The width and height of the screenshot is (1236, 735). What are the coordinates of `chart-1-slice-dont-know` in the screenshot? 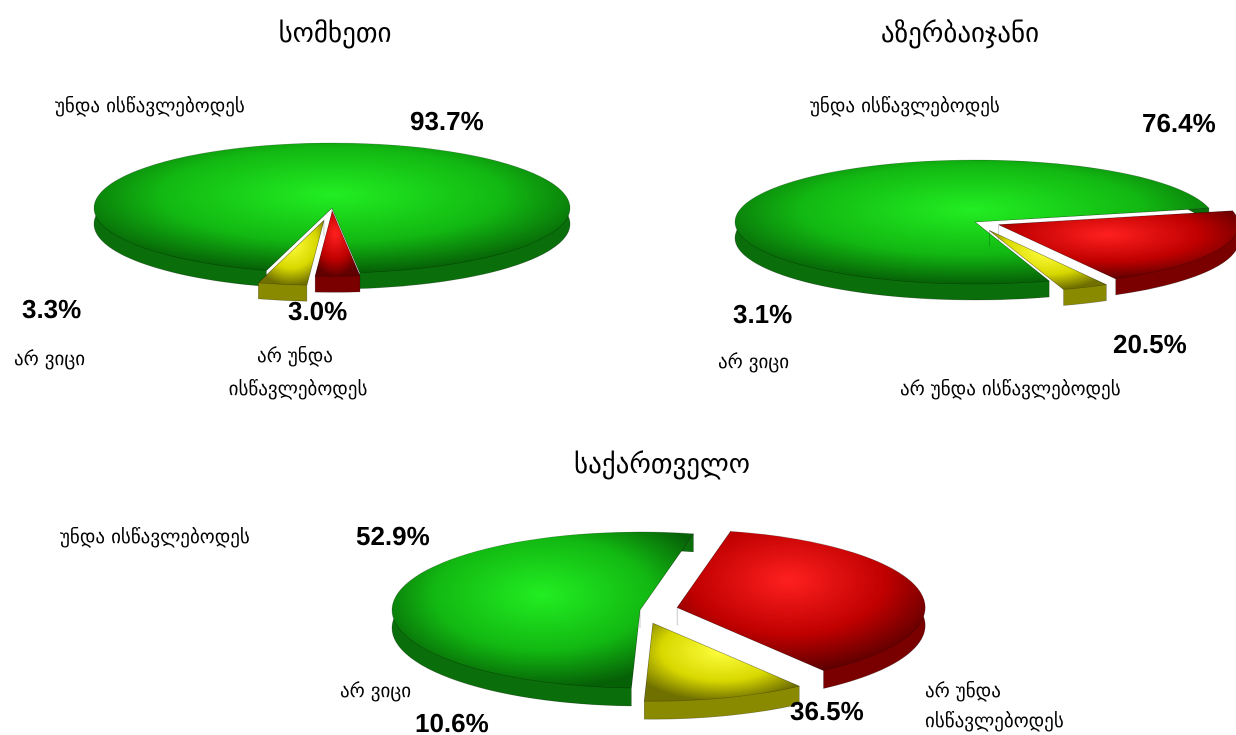 It's located at (291, 252).